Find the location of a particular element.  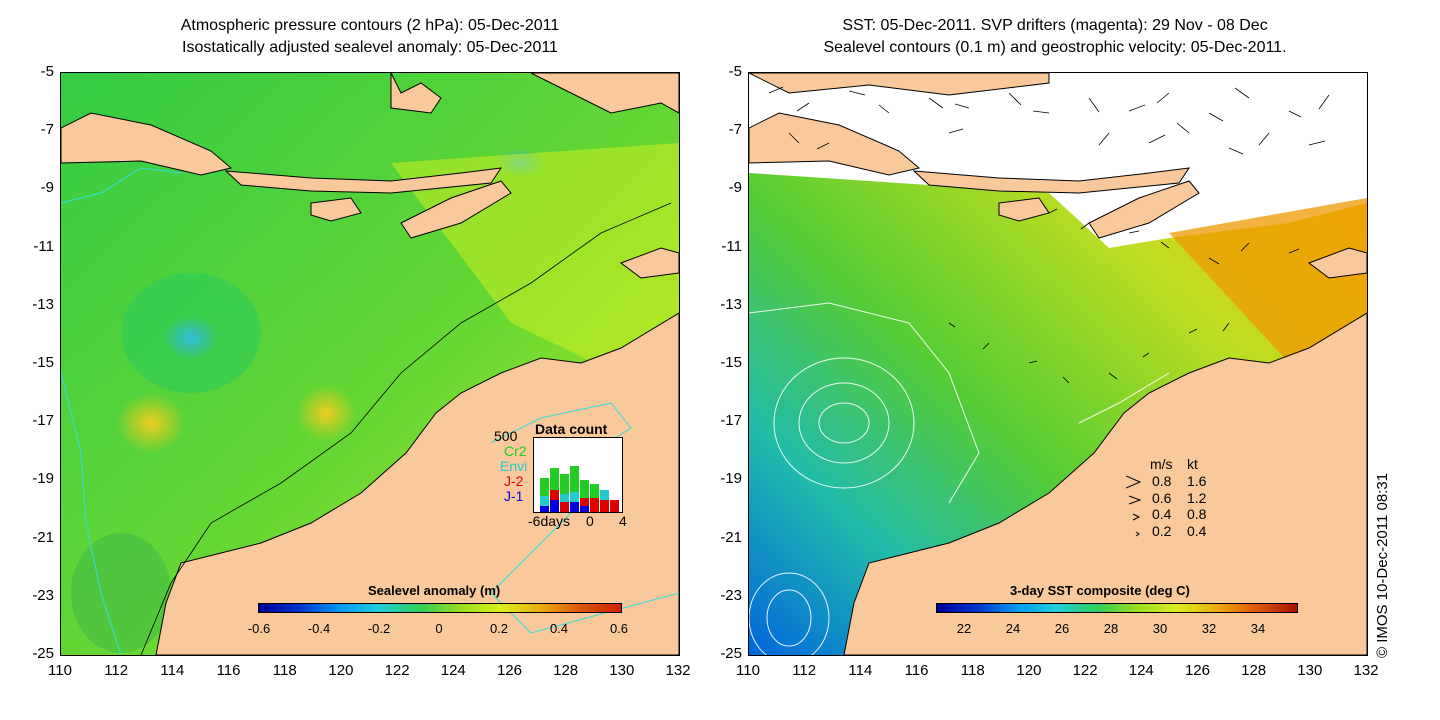

velocity-legend-ms: 0.6 is located at coordinates (1162, 498).